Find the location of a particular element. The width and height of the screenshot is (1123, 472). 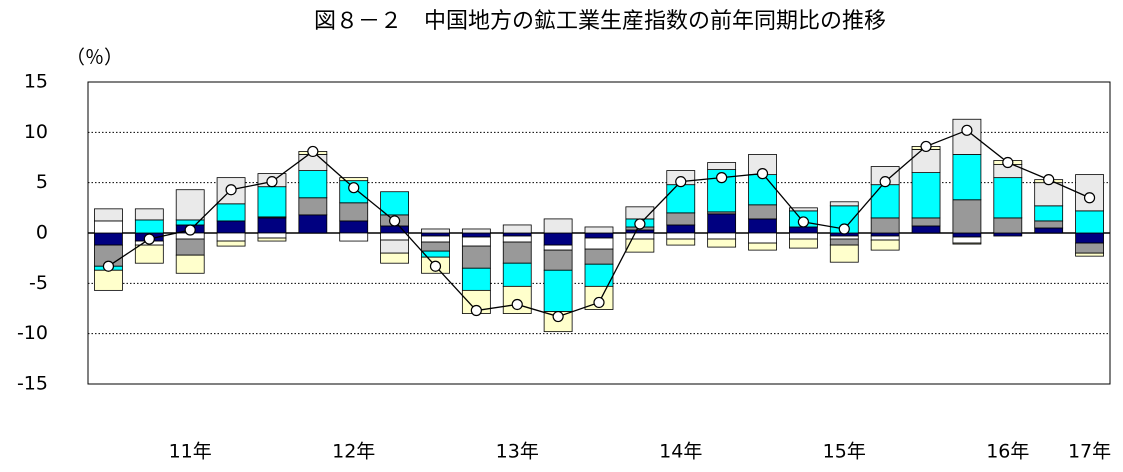

y-tick-label: -5 is located at coordinates (38, 283).